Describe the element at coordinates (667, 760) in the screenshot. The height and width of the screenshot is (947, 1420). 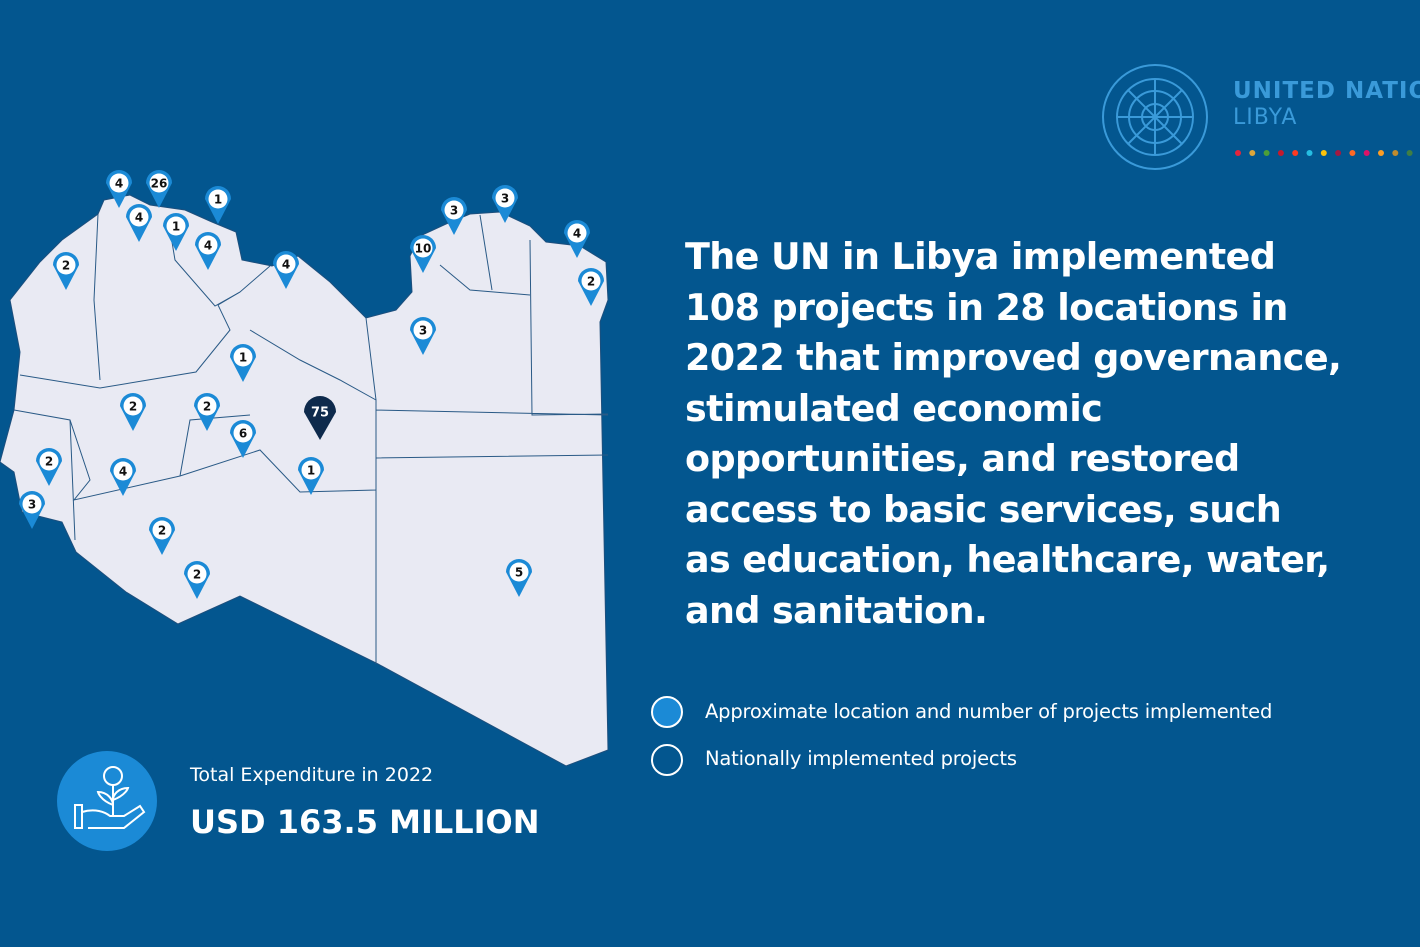
I see `legend-marker-national` at that location.